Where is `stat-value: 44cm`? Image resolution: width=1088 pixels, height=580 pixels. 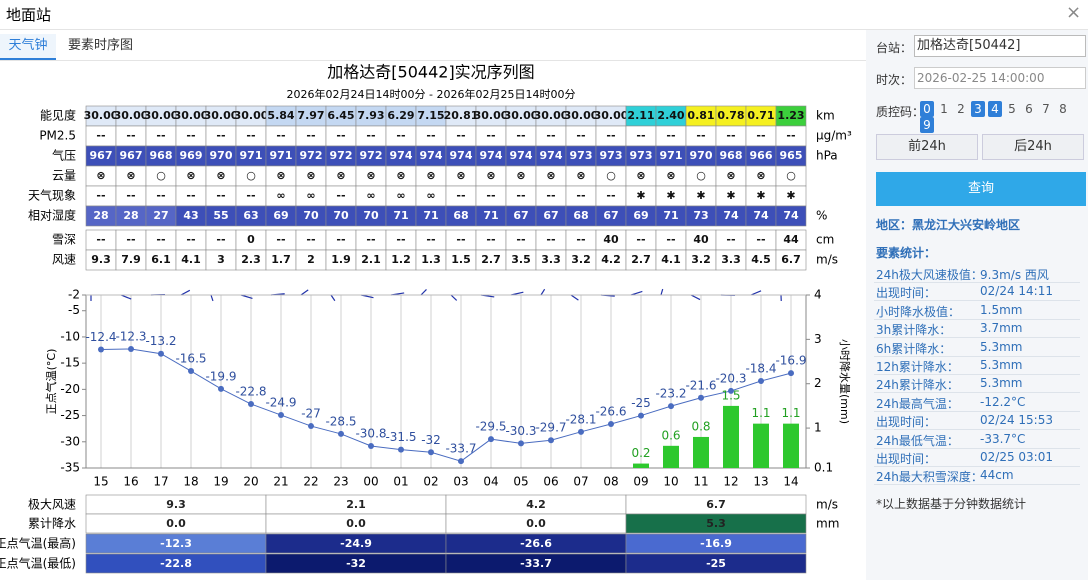
stat-value: 44cm is located at coordinates (997, 475).